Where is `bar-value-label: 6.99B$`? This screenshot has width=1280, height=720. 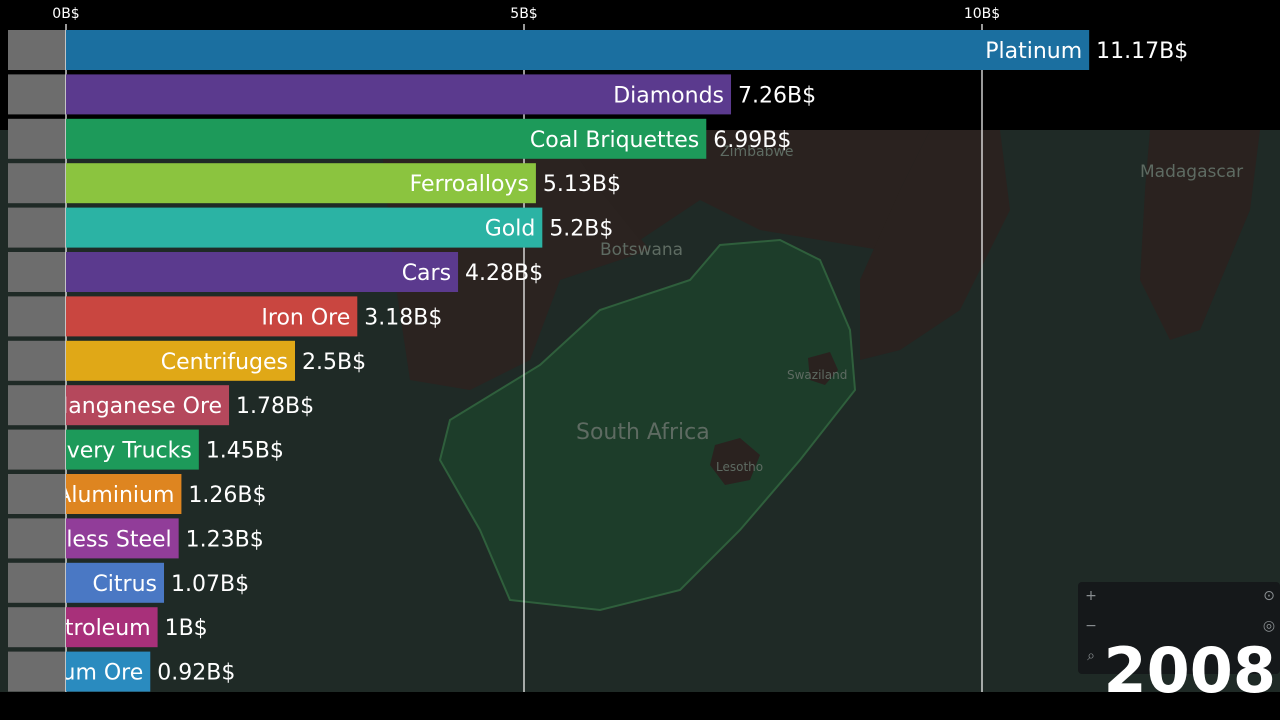
bar-value-label: 6.99B$ is located at coordinates (752, 140).